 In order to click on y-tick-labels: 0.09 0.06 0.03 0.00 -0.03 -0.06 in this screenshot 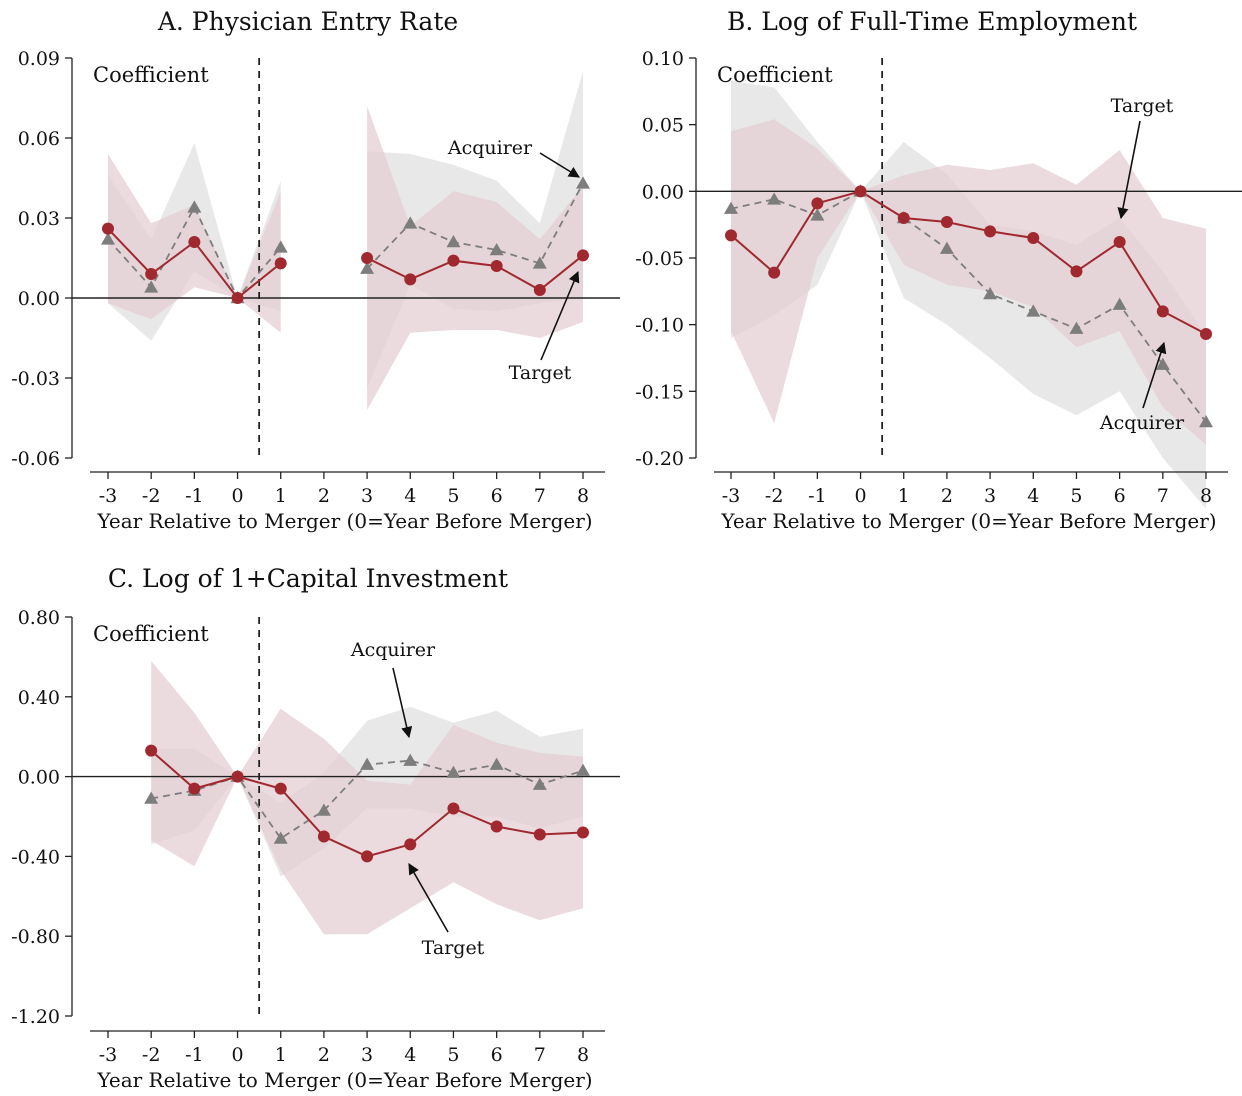, I will do `click(41, 259)`.